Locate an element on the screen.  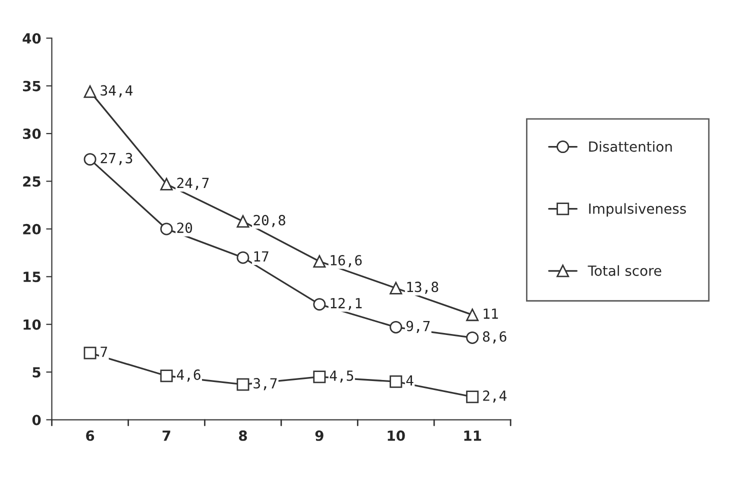
y-tick-label: 20 is located at coordinates (32, 229).